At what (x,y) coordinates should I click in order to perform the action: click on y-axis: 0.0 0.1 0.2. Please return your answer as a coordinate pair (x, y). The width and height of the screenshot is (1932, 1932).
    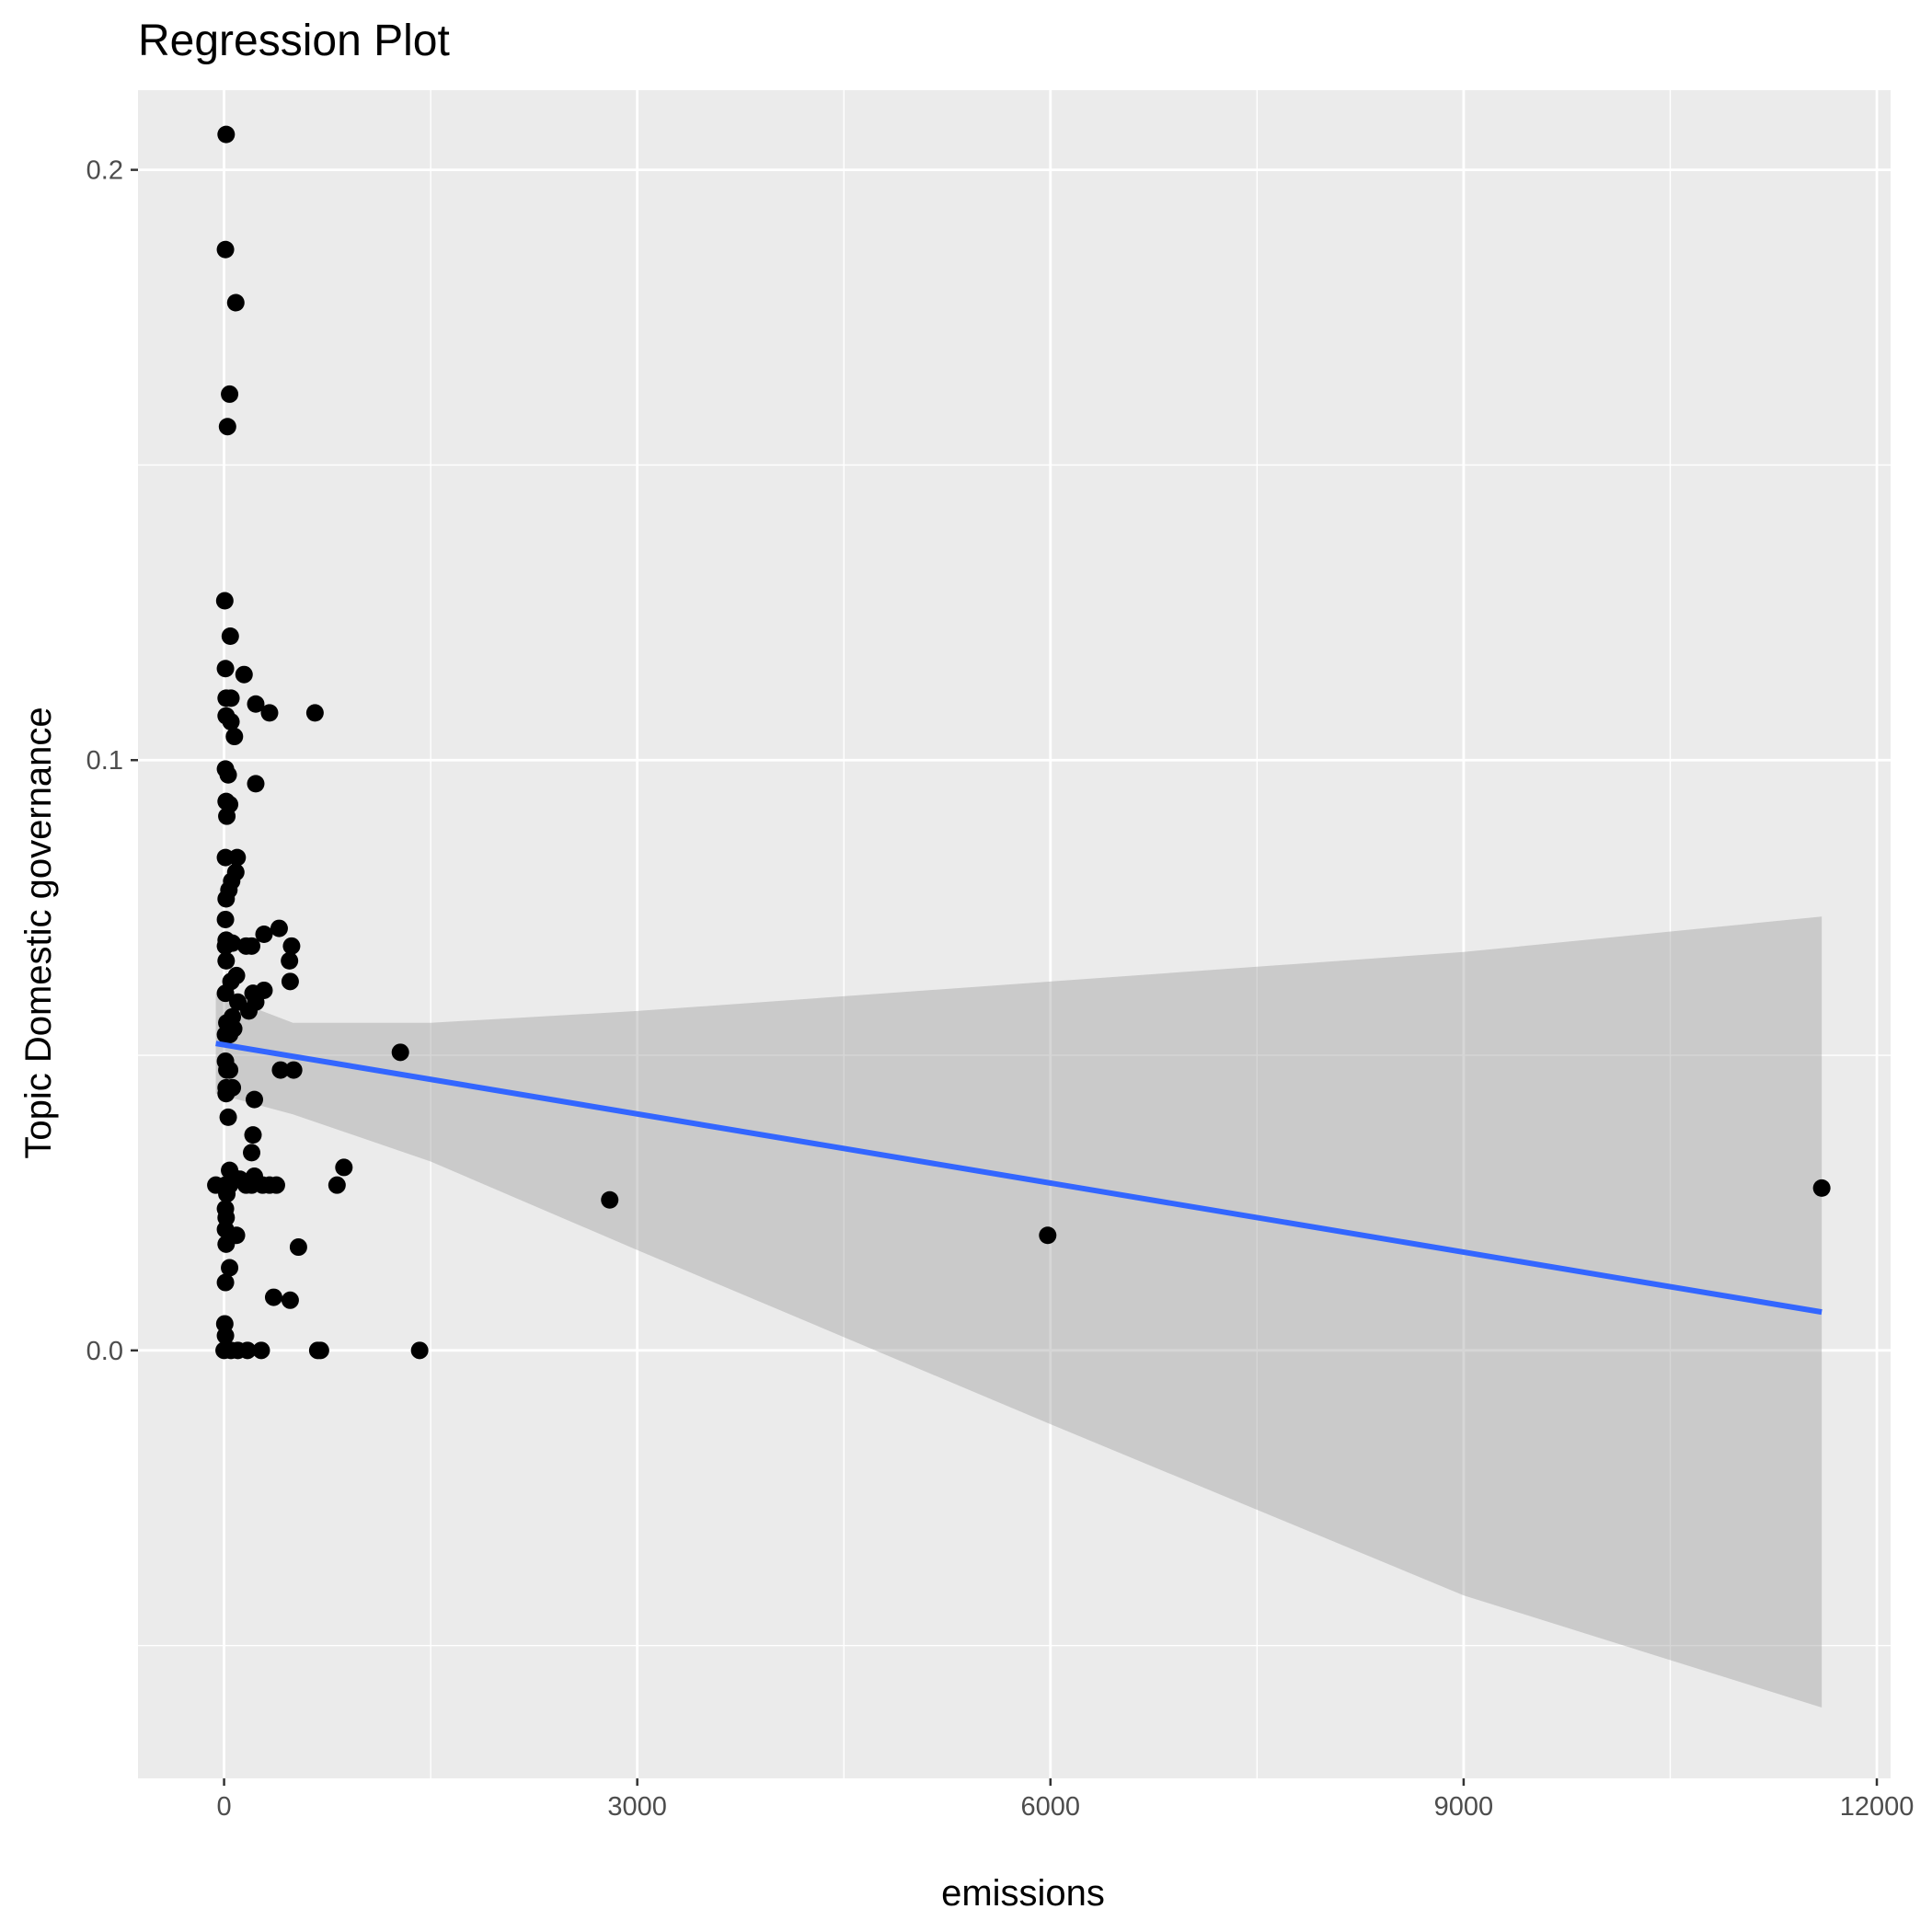
    Looking at the image, I should click on (112, 761).